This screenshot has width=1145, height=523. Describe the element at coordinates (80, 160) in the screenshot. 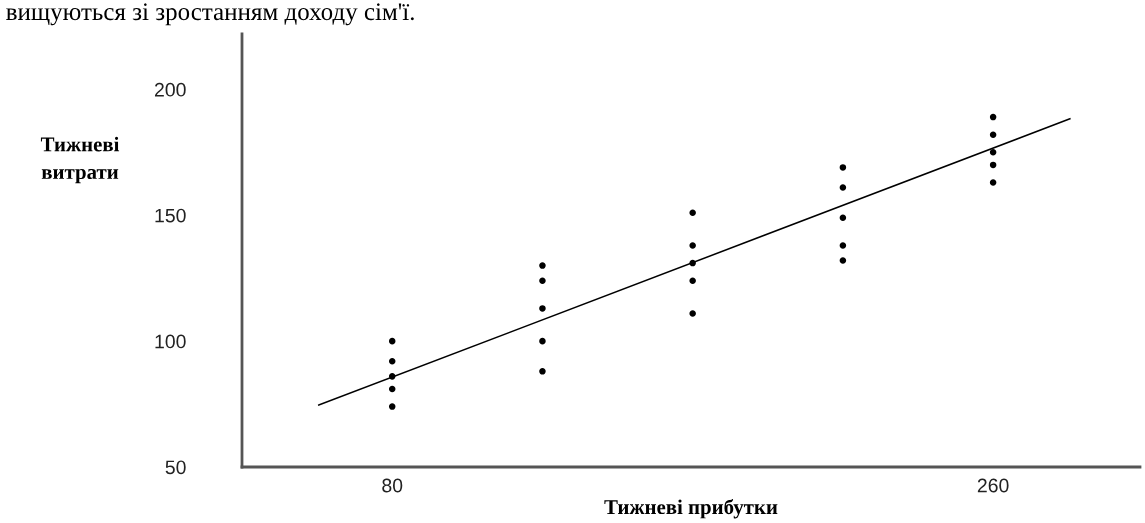

I see `y-axis-title: Тижневі витрати` at that location.